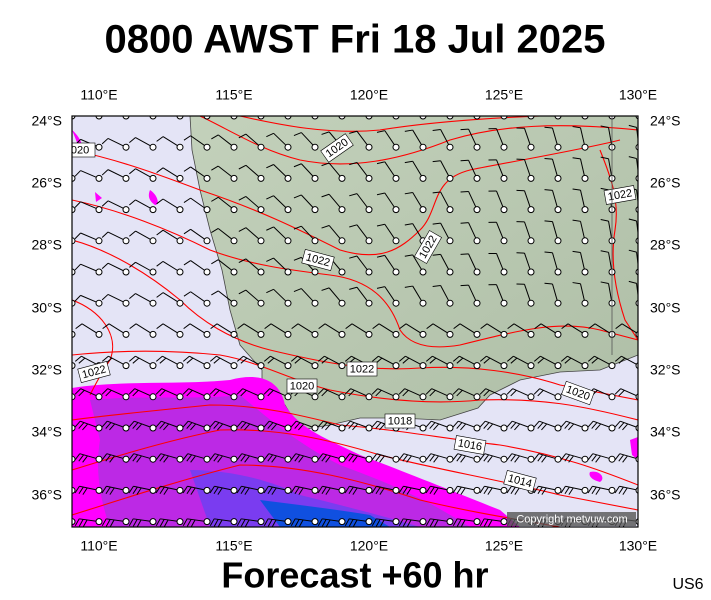 Image resolution: width=711 pixels, height=600 pixels. What do you see at coordinates (665, 495) in the screenshot?
I see `lat-label-right: 36°S` at bounding box center [665, 495].